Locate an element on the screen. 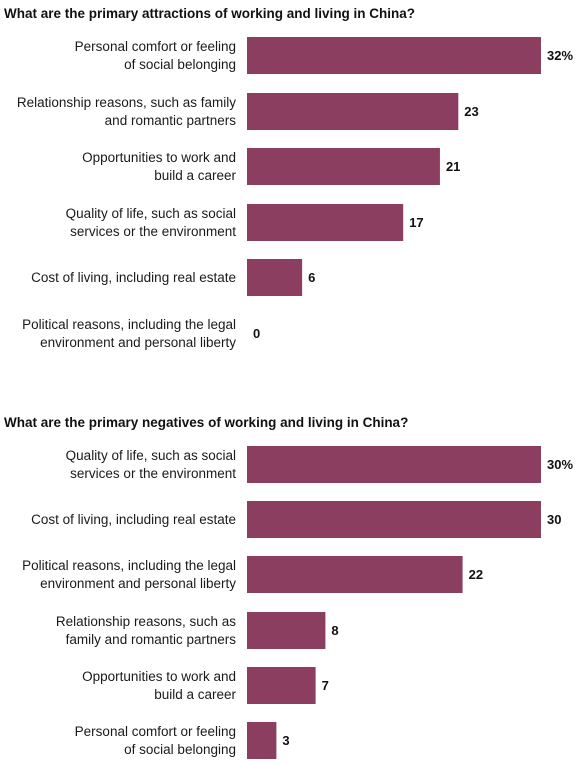  data-label: 30 is located at coordinates (554, 519).